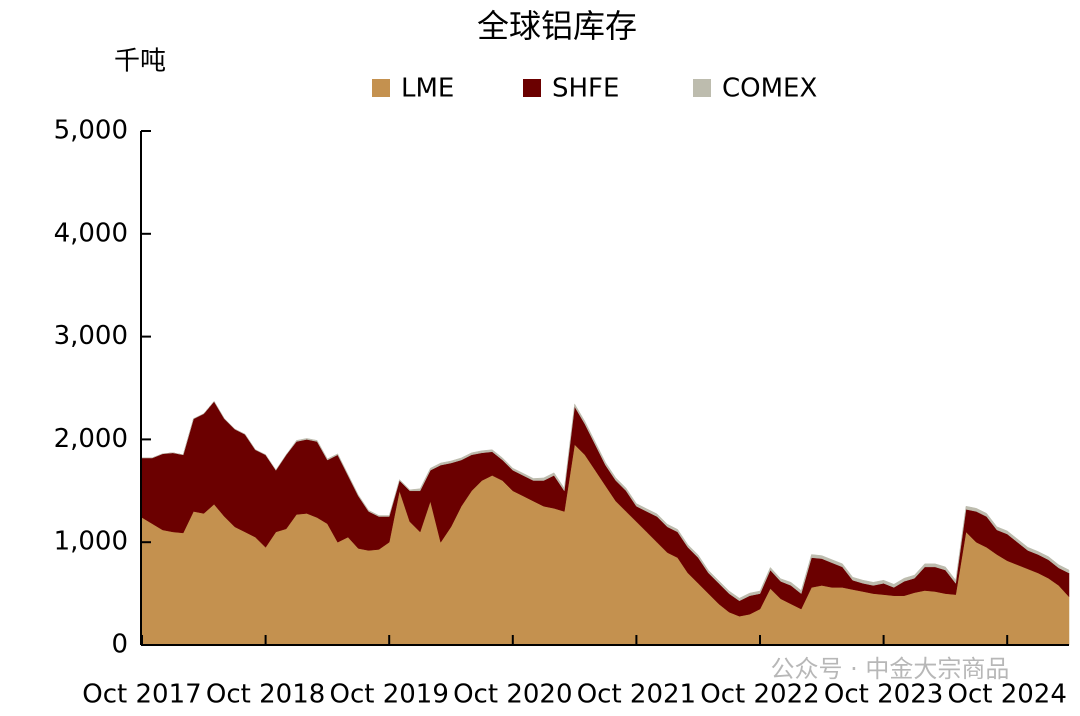 The width and height of the screenshot is (1080, 716). Describe the element at coordinates (512, 695) in the screenshot. I see `x-tick-label: Oct 2020` at that location.